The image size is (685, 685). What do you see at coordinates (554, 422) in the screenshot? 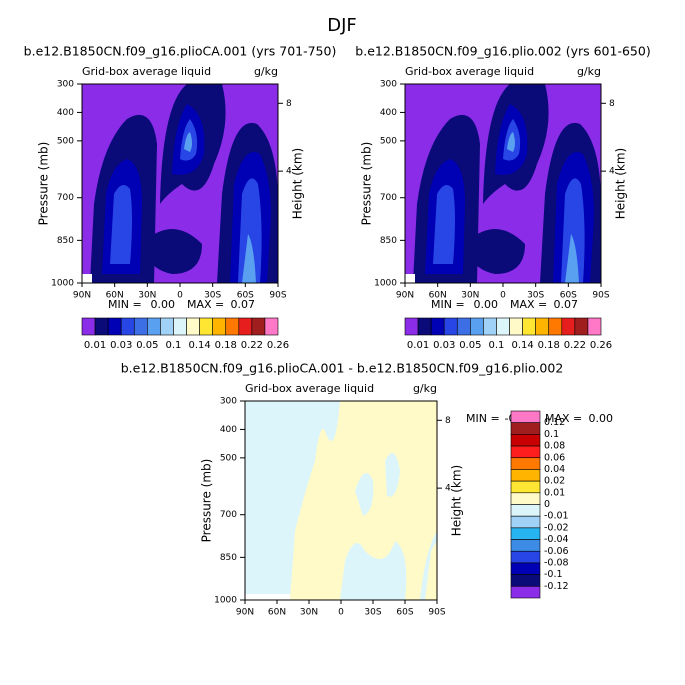
I see `colorbar-label: 0.12` at bounding box center [554, 422].